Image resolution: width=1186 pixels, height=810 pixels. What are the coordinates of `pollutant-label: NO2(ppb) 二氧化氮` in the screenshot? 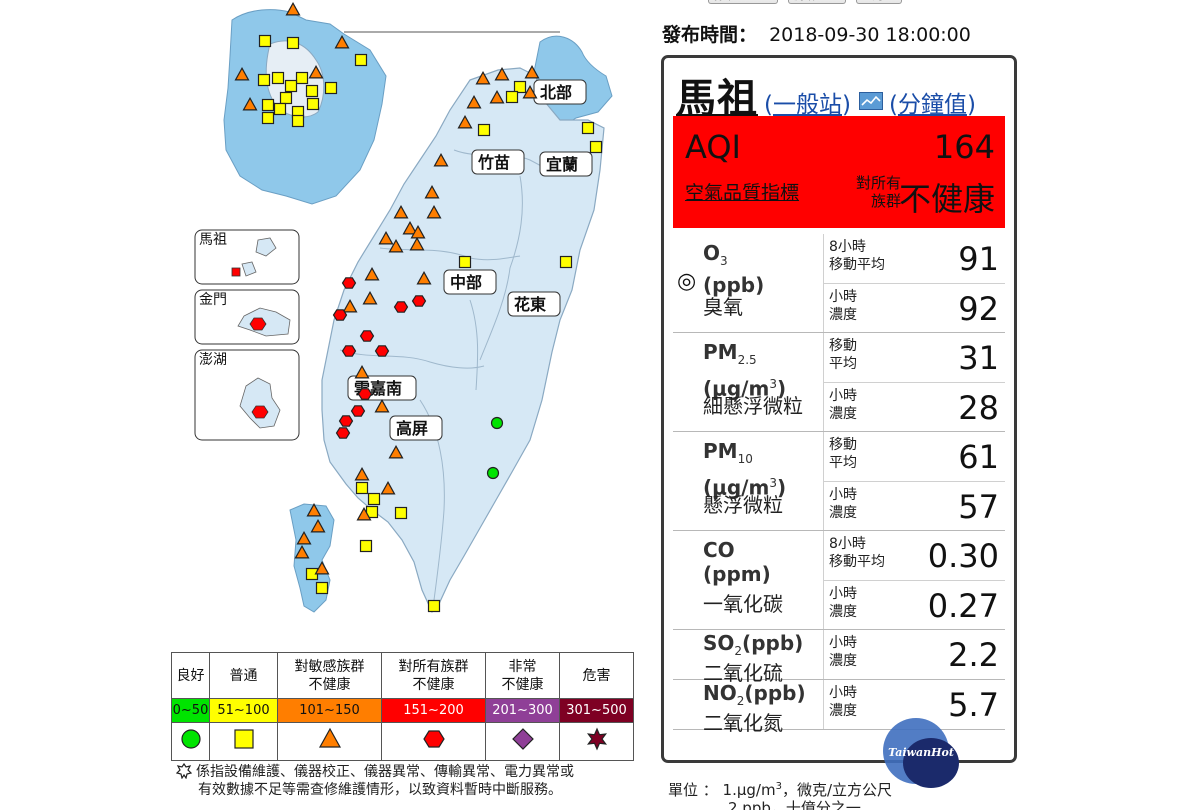 It's located at (748, 707).